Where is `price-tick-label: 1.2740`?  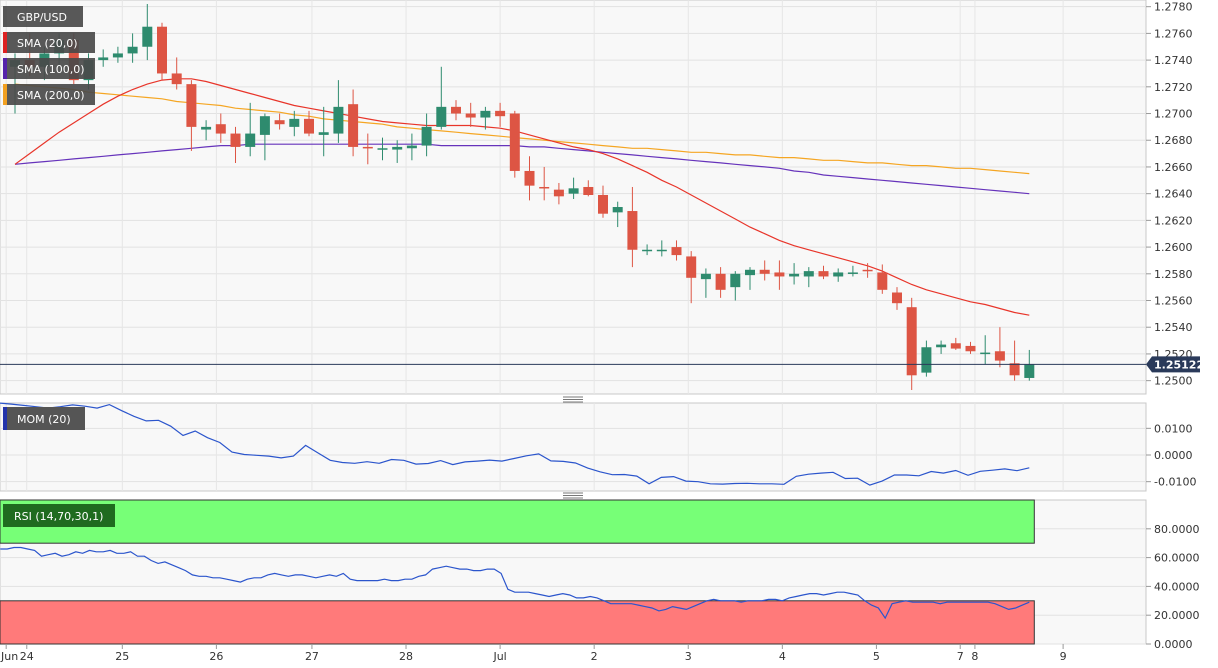
price-tick-label: 1.2740 is located at coordinates (1173, 60).